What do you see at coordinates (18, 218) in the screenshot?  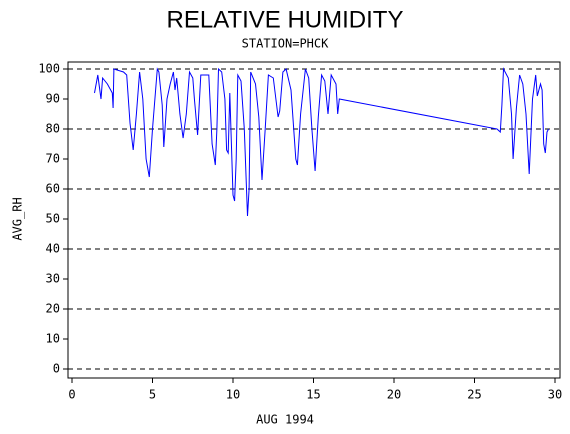 I see `y-axis-label: AVG_RH` at bounding box center [18, 218].